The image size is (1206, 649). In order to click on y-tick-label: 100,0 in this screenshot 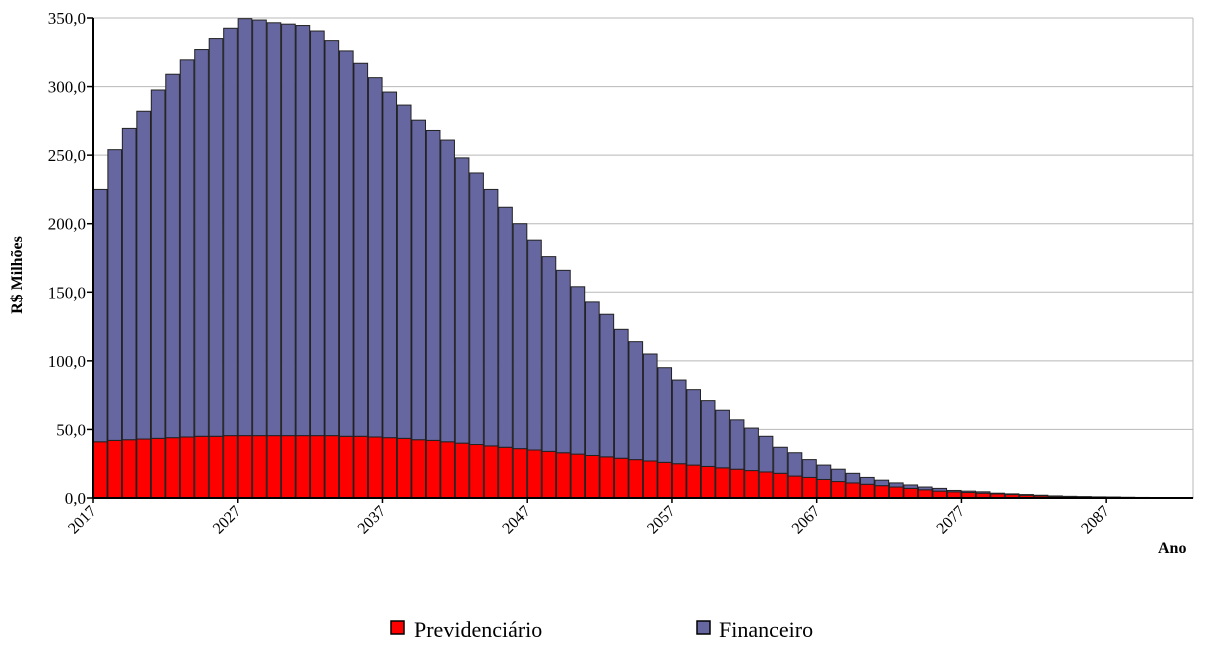, I will do `click(67, 361)`.